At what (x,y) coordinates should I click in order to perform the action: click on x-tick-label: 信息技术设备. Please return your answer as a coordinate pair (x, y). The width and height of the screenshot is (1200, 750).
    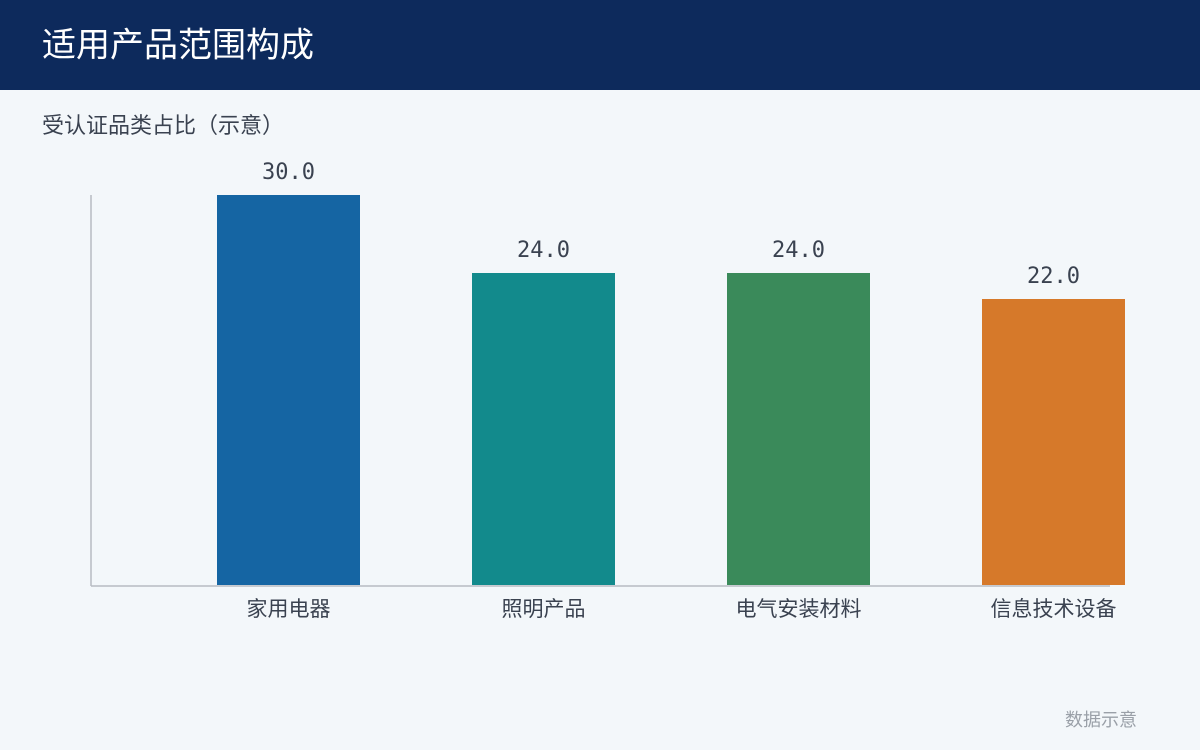
    Looking at the image, I should click on (1054, 609).